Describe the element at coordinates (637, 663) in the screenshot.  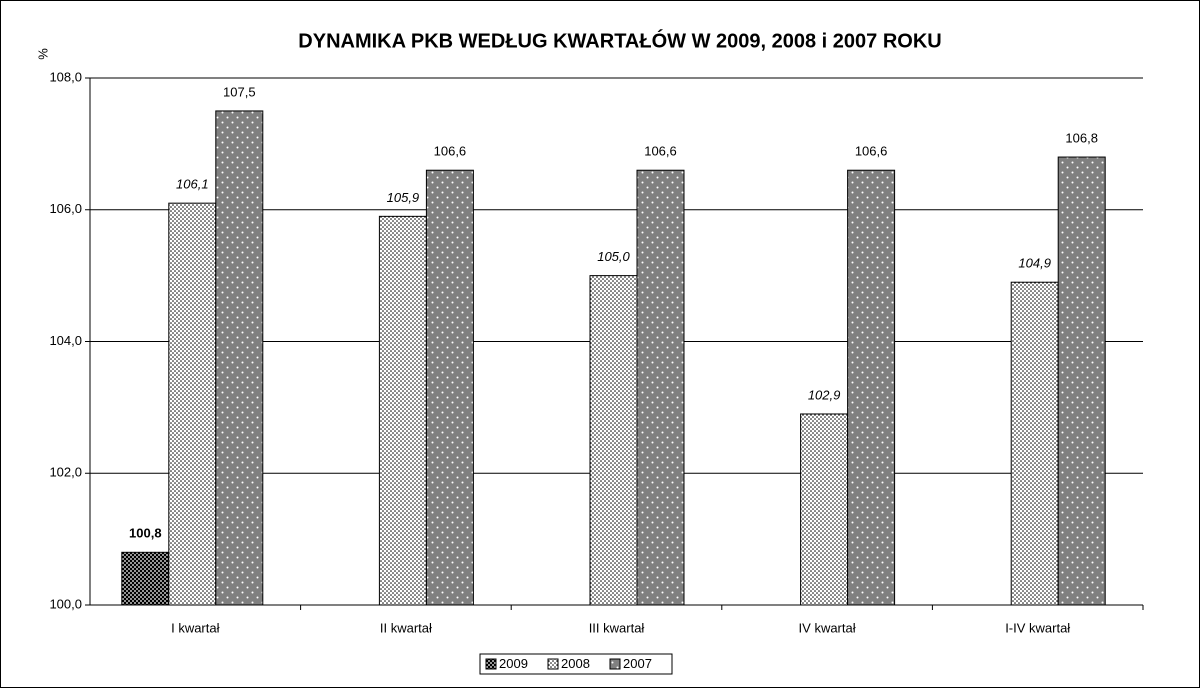
I see `legend-label: 2007` at that location.